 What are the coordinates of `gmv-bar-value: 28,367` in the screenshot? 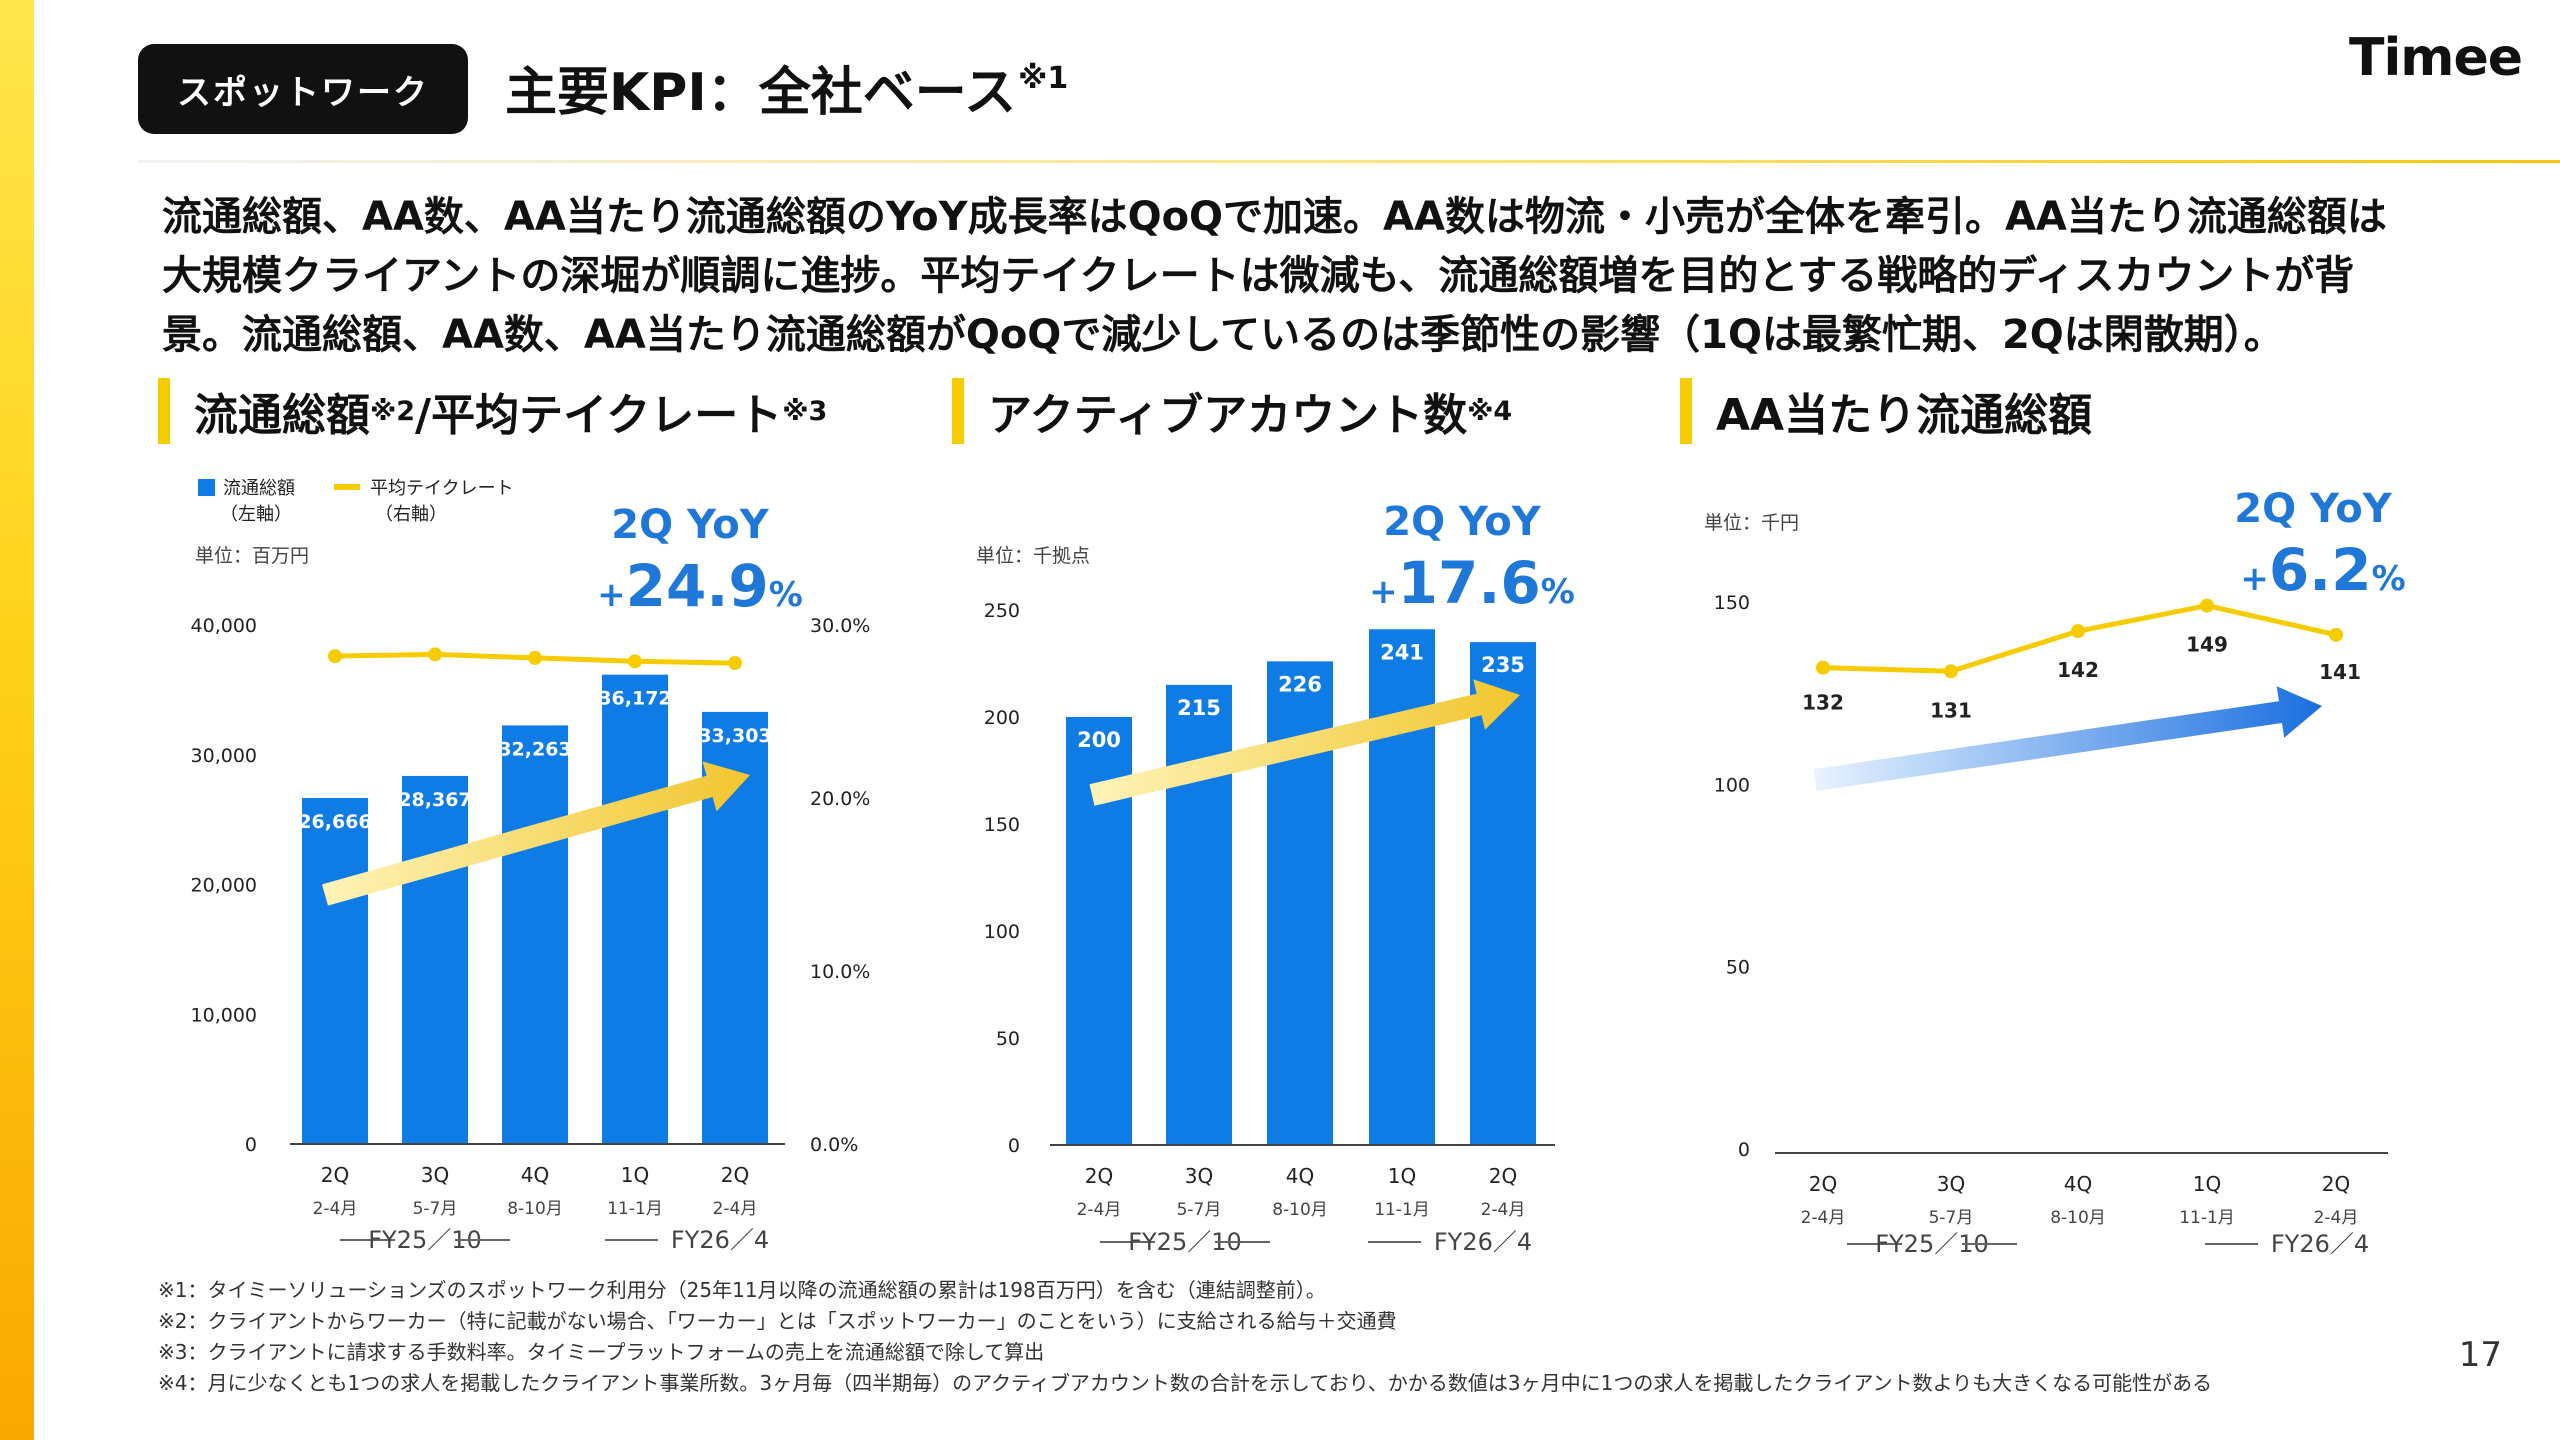 It's located at (434, 800).